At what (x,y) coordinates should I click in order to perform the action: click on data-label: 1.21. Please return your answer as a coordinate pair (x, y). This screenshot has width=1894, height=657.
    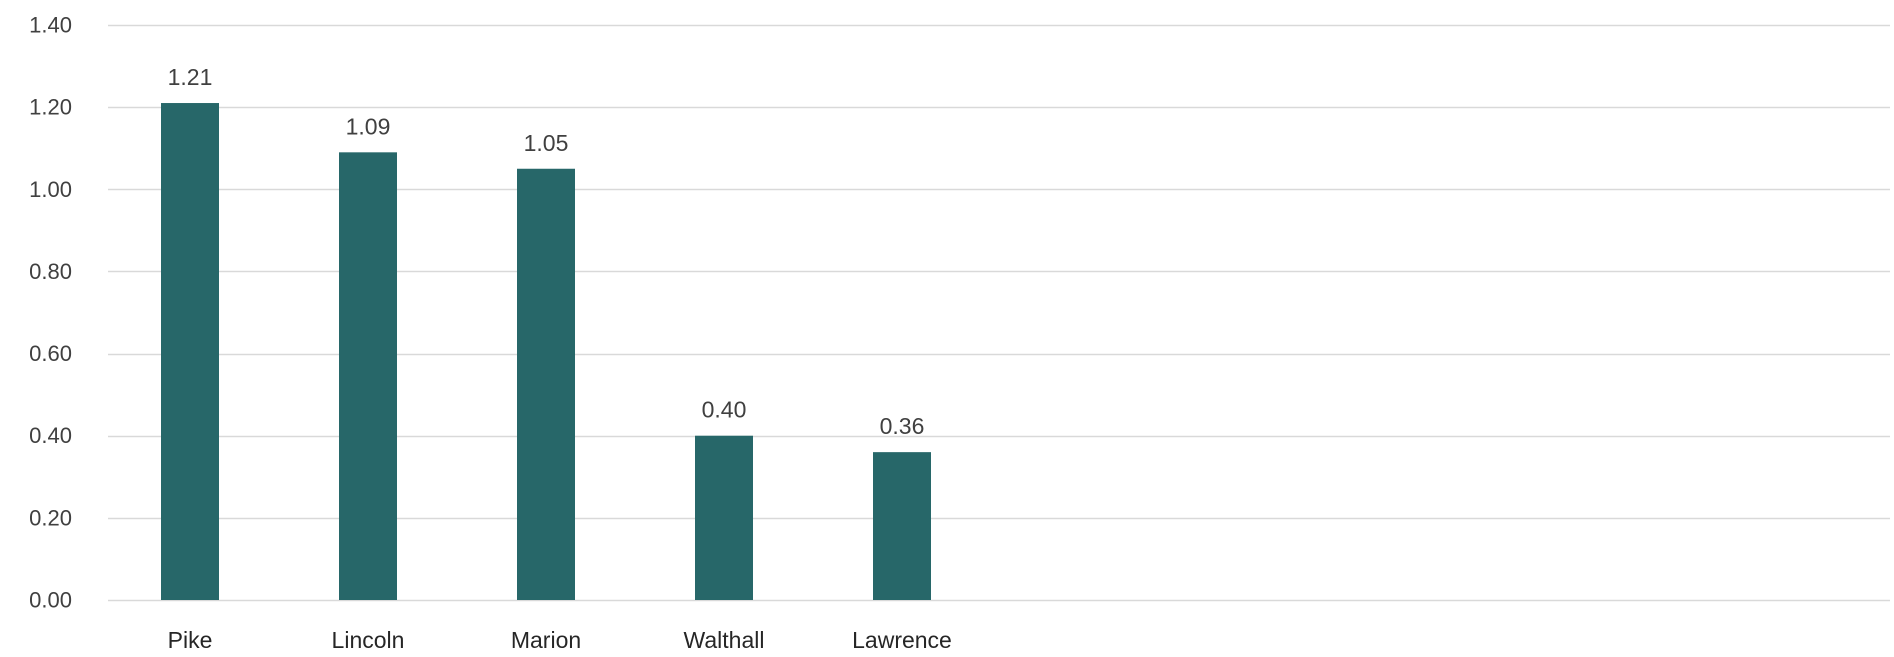
    Looking at the image, I should click on (190, 77).